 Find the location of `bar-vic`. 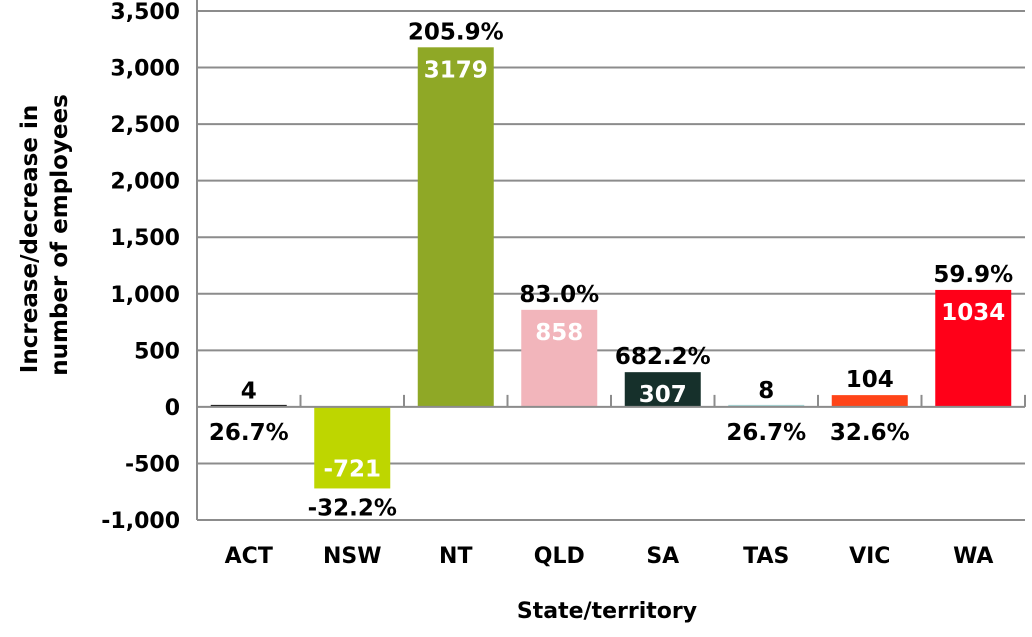

bar-vic is located at coordinates (869, 401).